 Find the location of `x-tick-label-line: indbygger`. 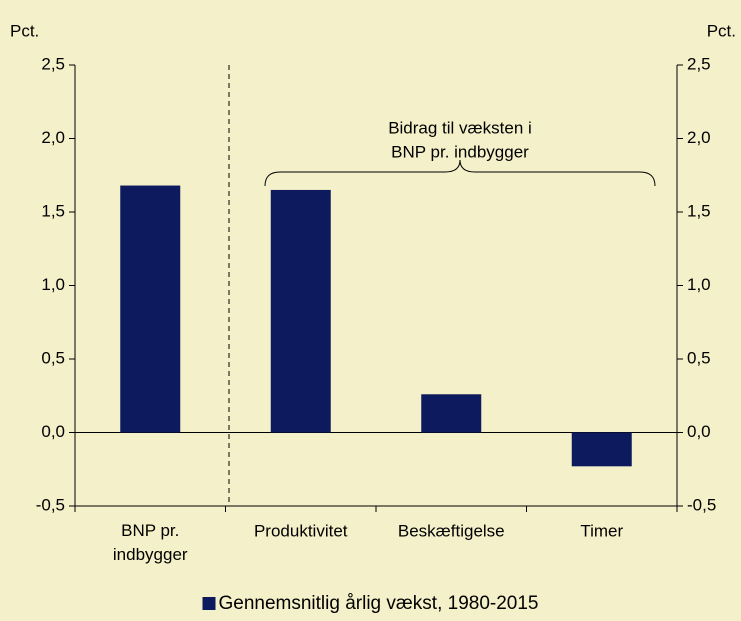

x-tick-label-line: indbygger is located at coordinates (150, 554).